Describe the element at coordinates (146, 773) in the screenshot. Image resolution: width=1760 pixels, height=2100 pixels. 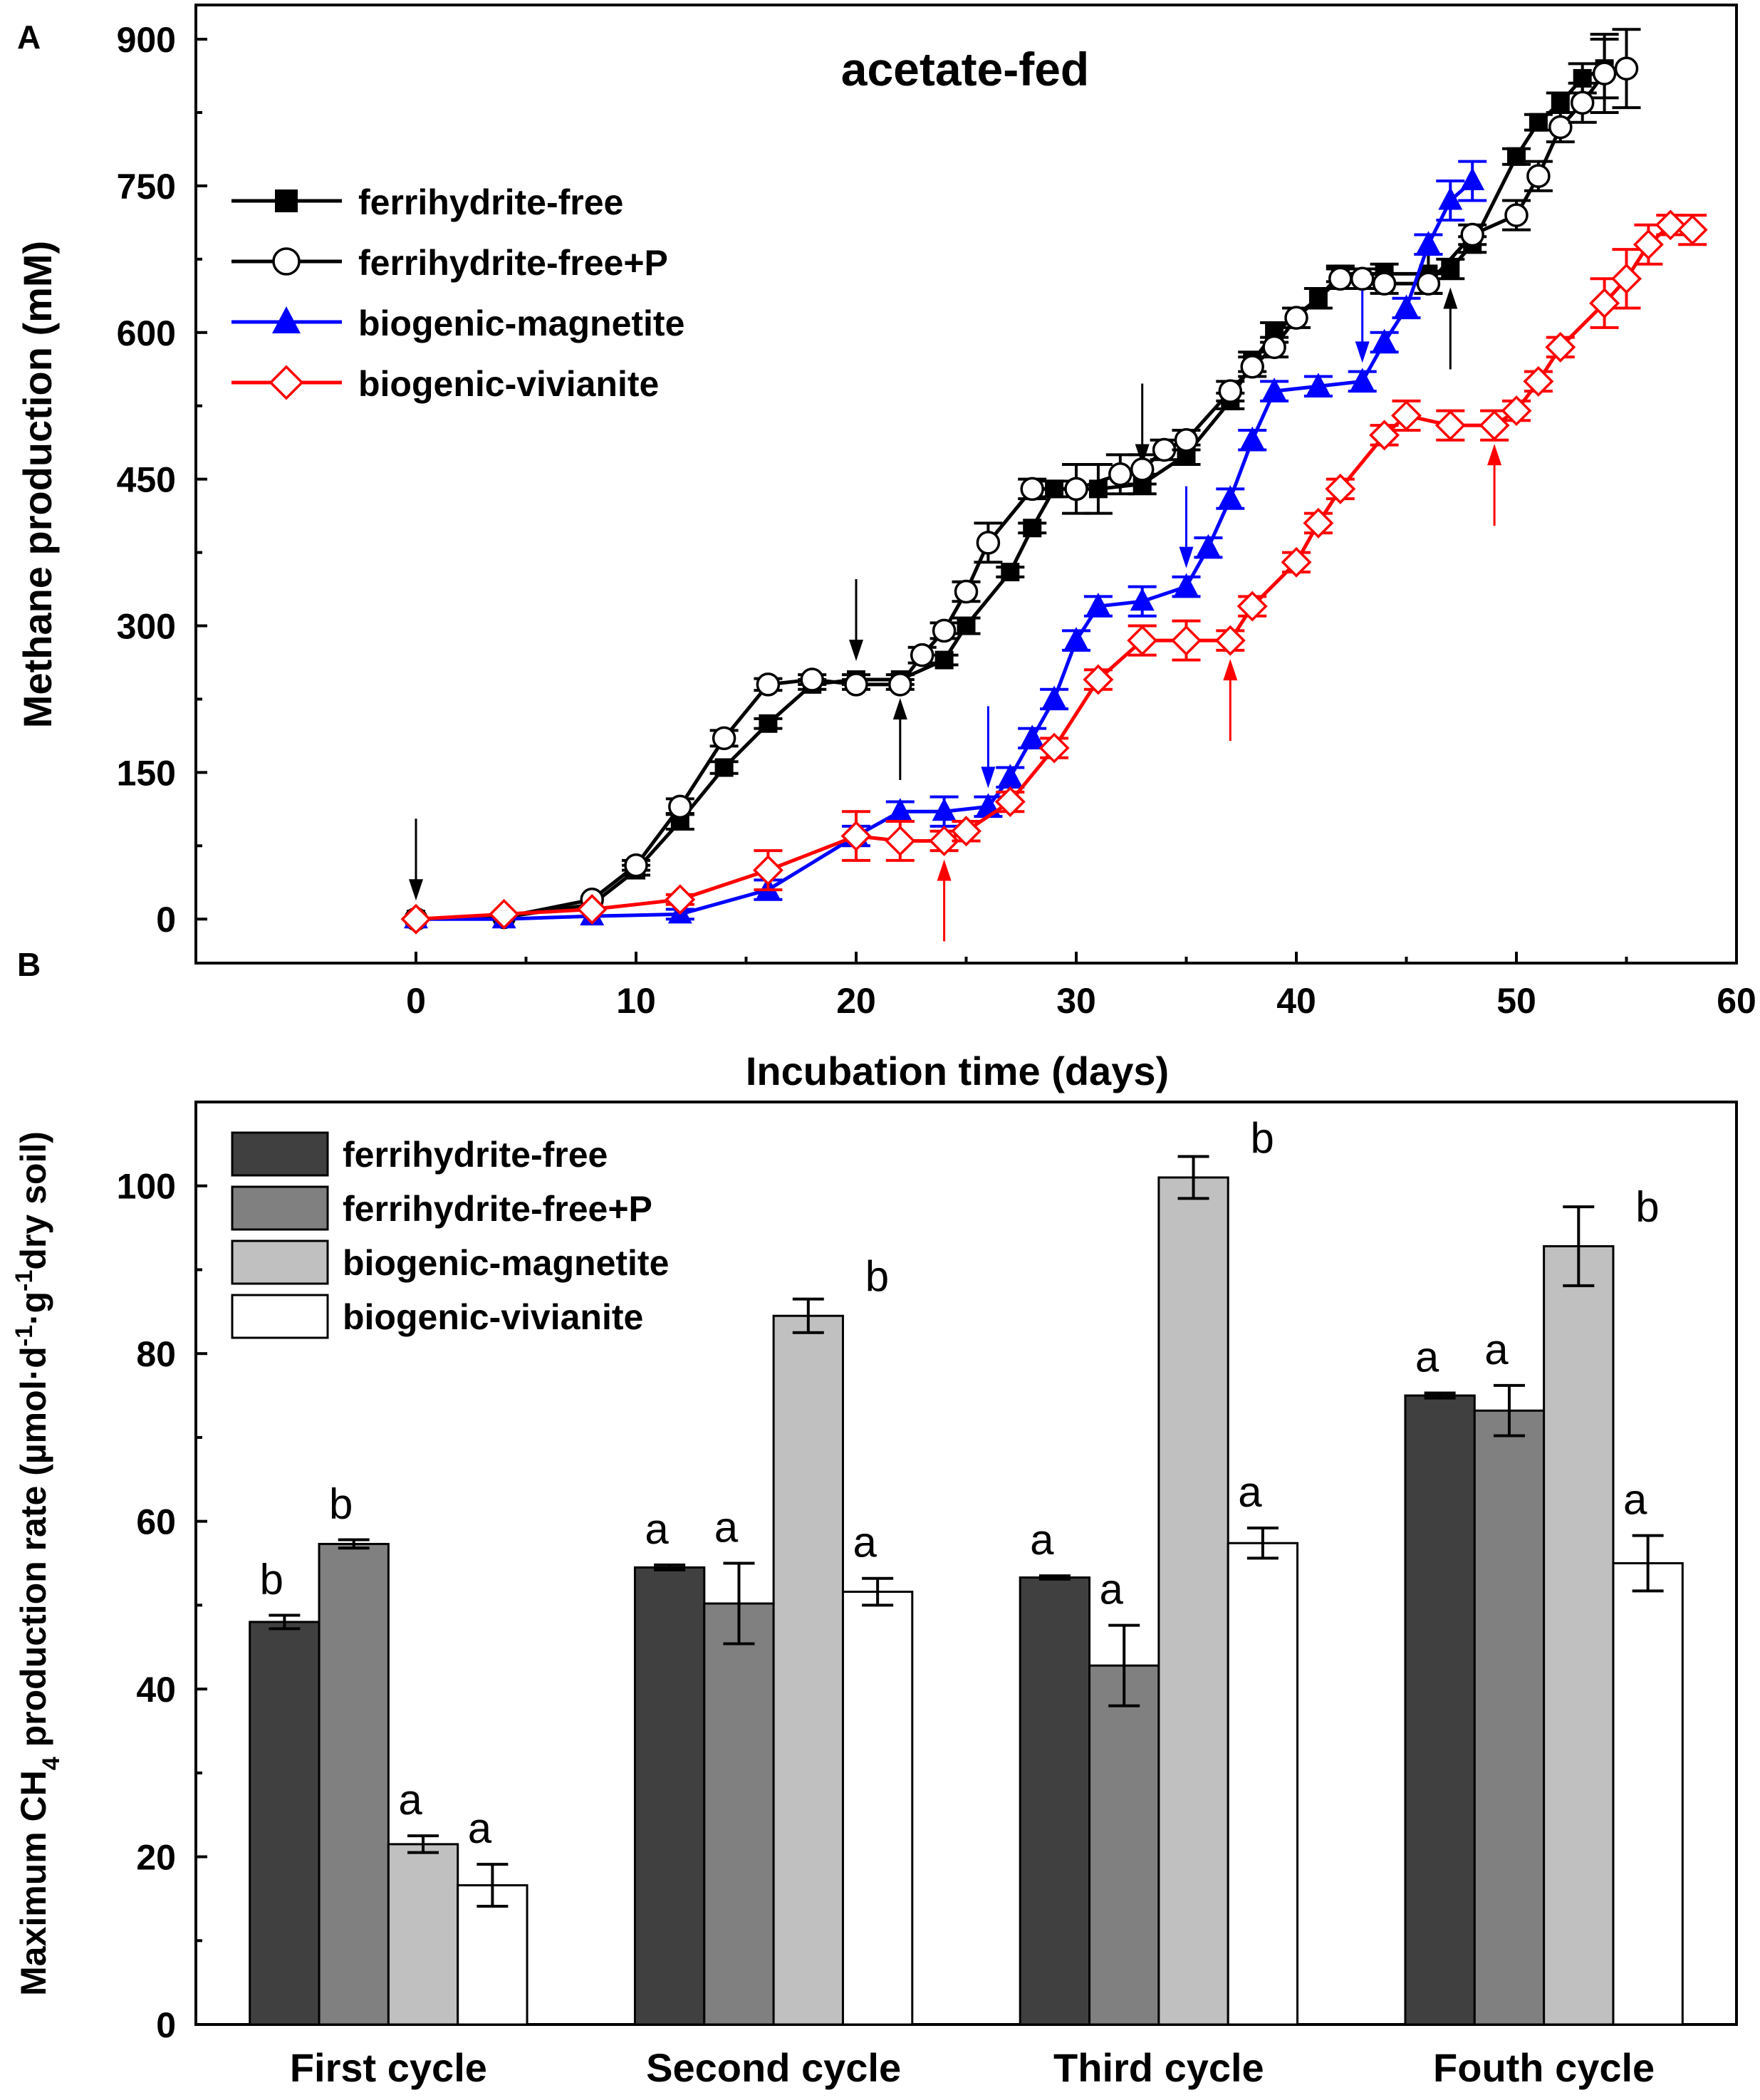
I see `y-tick-label-a: 150` at that location.